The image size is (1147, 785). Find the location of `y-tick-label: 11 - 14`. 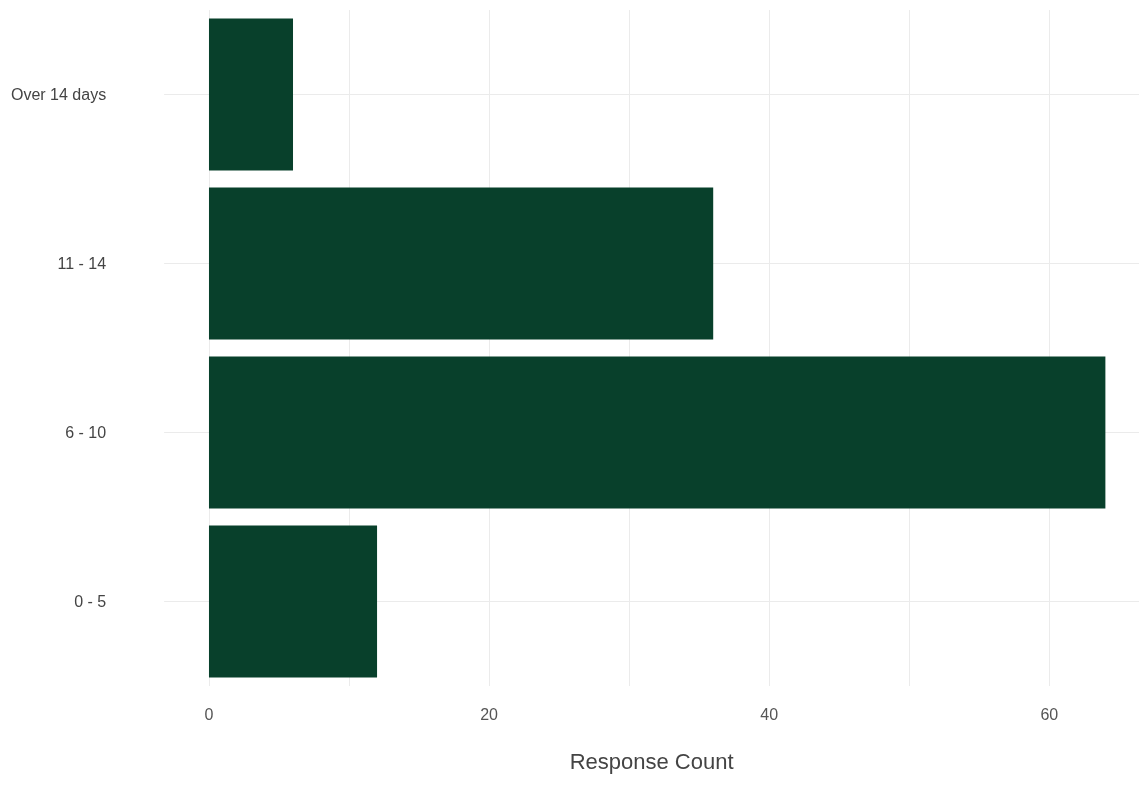

y-tick-label: 11 - 14 is located at coordinates (82, 263).